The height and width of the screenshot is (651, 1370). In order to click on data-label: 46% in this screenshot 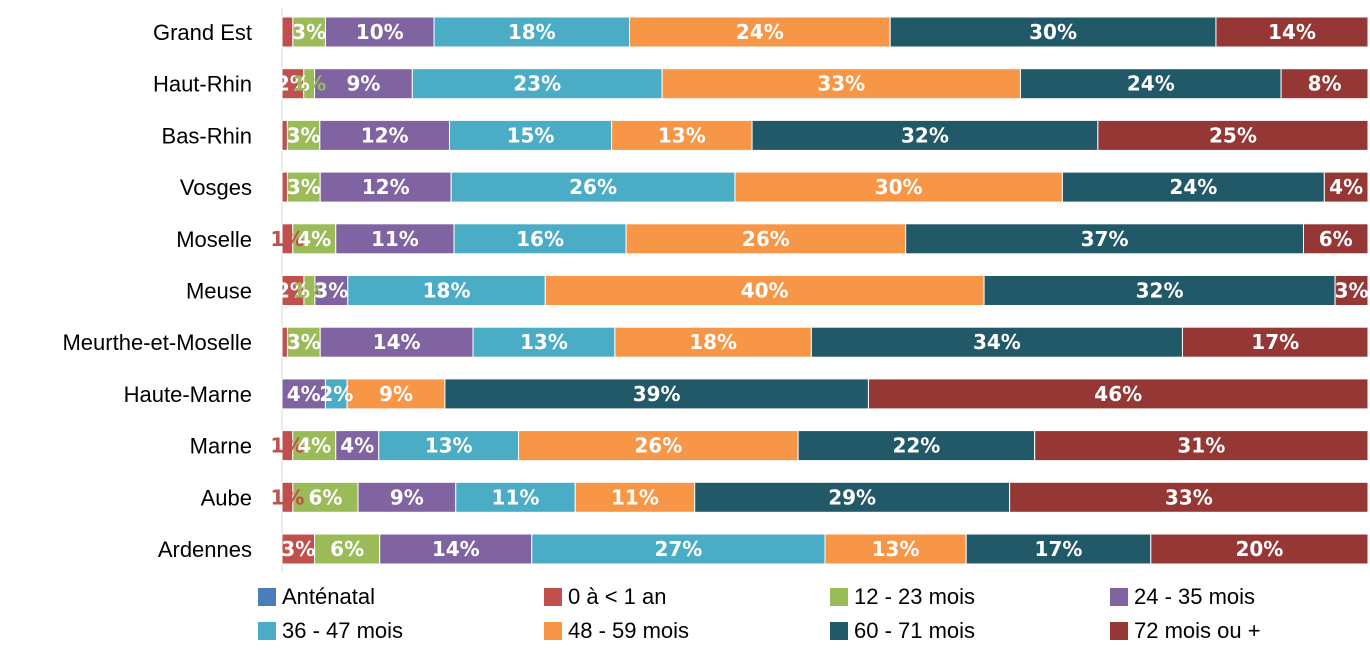, I will do `click(1118, 394)`.